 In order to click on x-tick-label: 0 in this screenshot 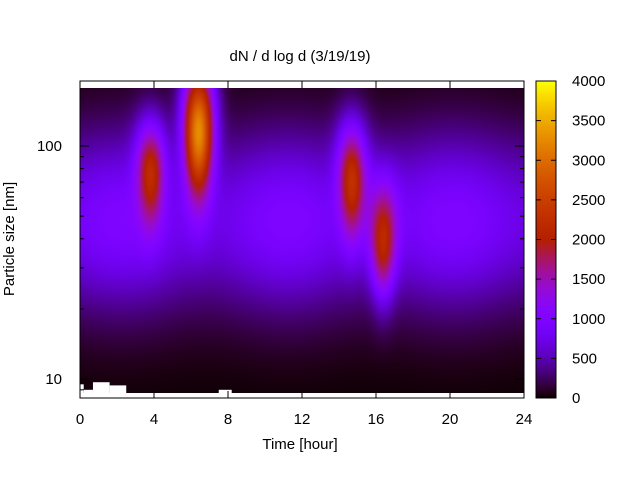, I will do `click(80, 419)`.